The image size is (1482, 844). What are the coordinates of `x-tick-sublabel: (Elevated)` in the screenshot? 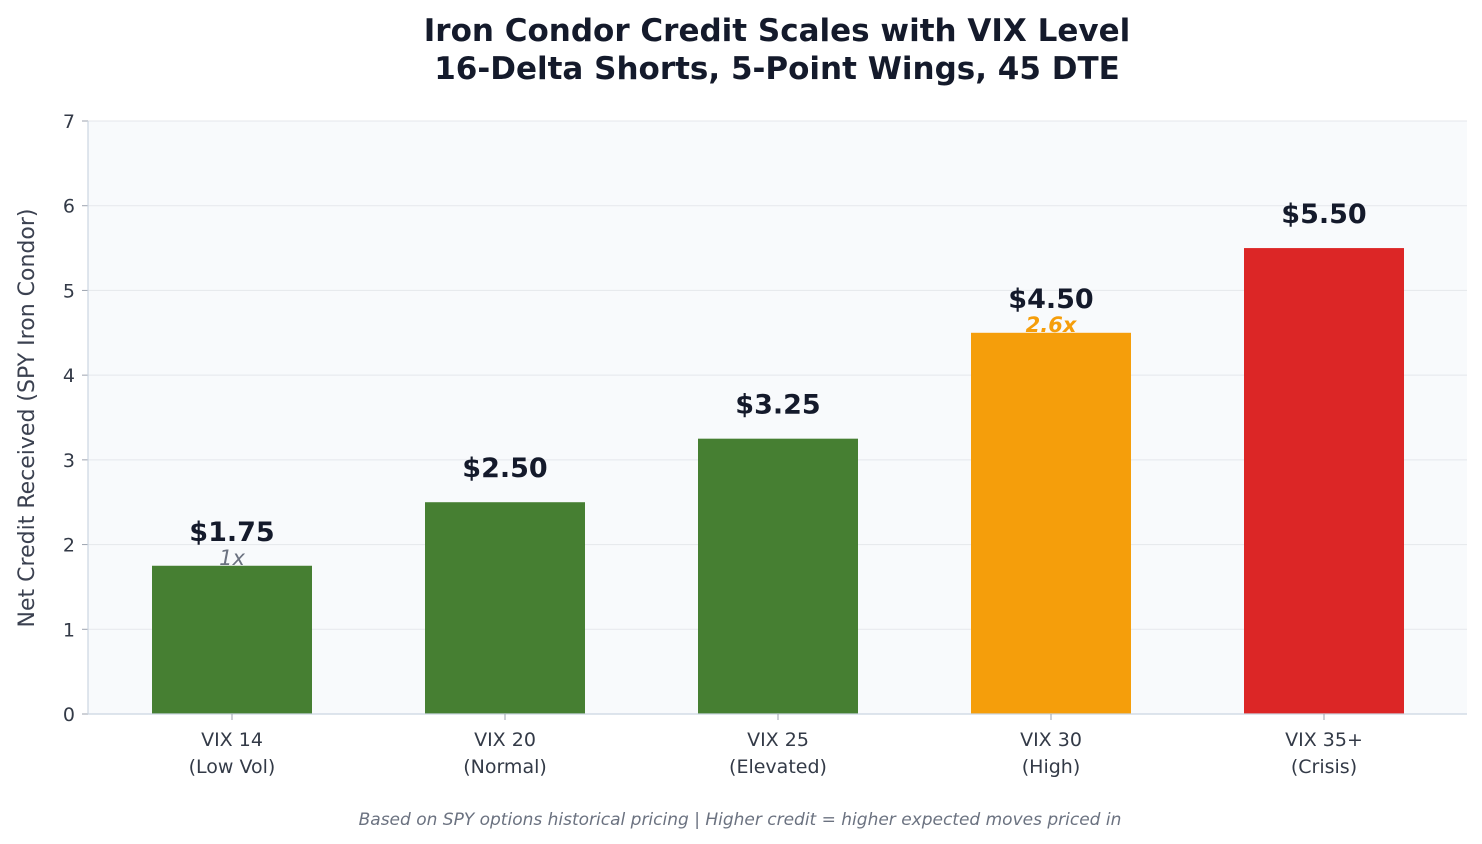 It's located at (778, 767).